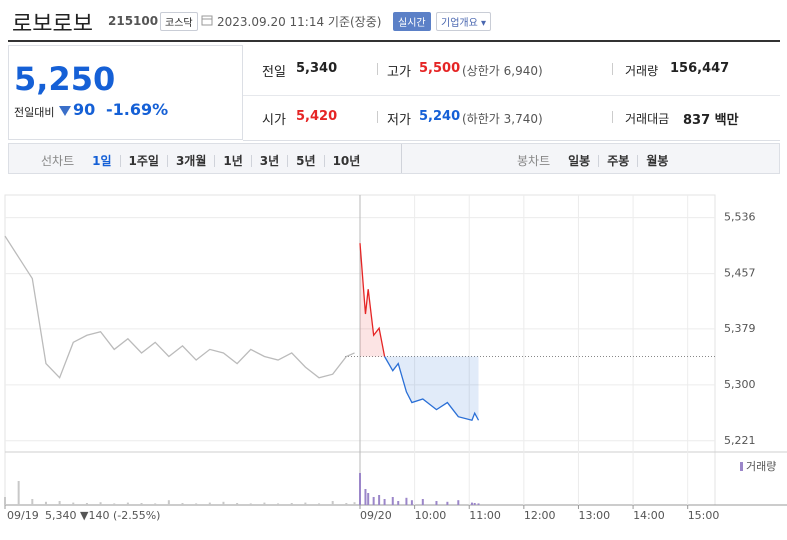  What do you see at coordinates (23, 515) in the screenshot?
I see `x-tick-label: 09/19` at bounding box center [23, 515].